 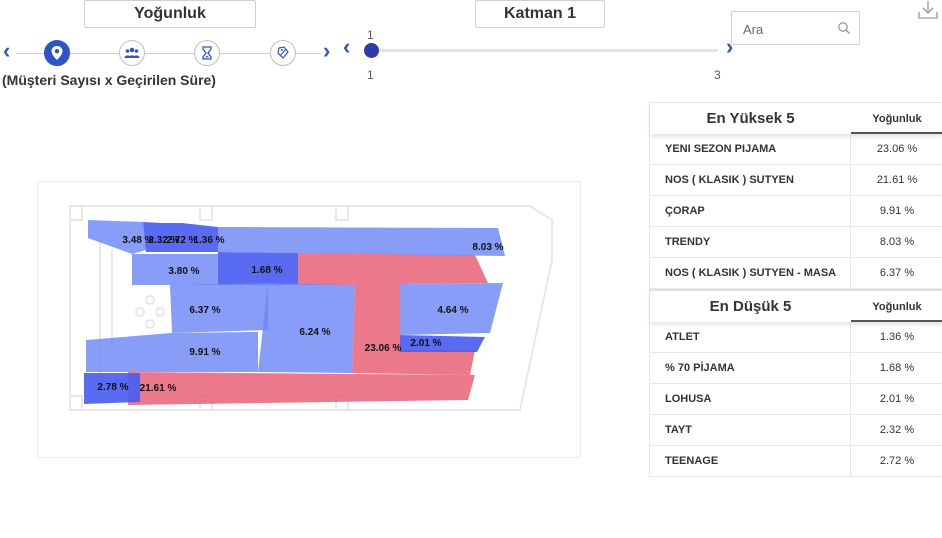 What do you see at coordinates (750, 306) in the screenshot?
I see `bottom5-title: En Düşük 5` at bounding box center [750, 306].